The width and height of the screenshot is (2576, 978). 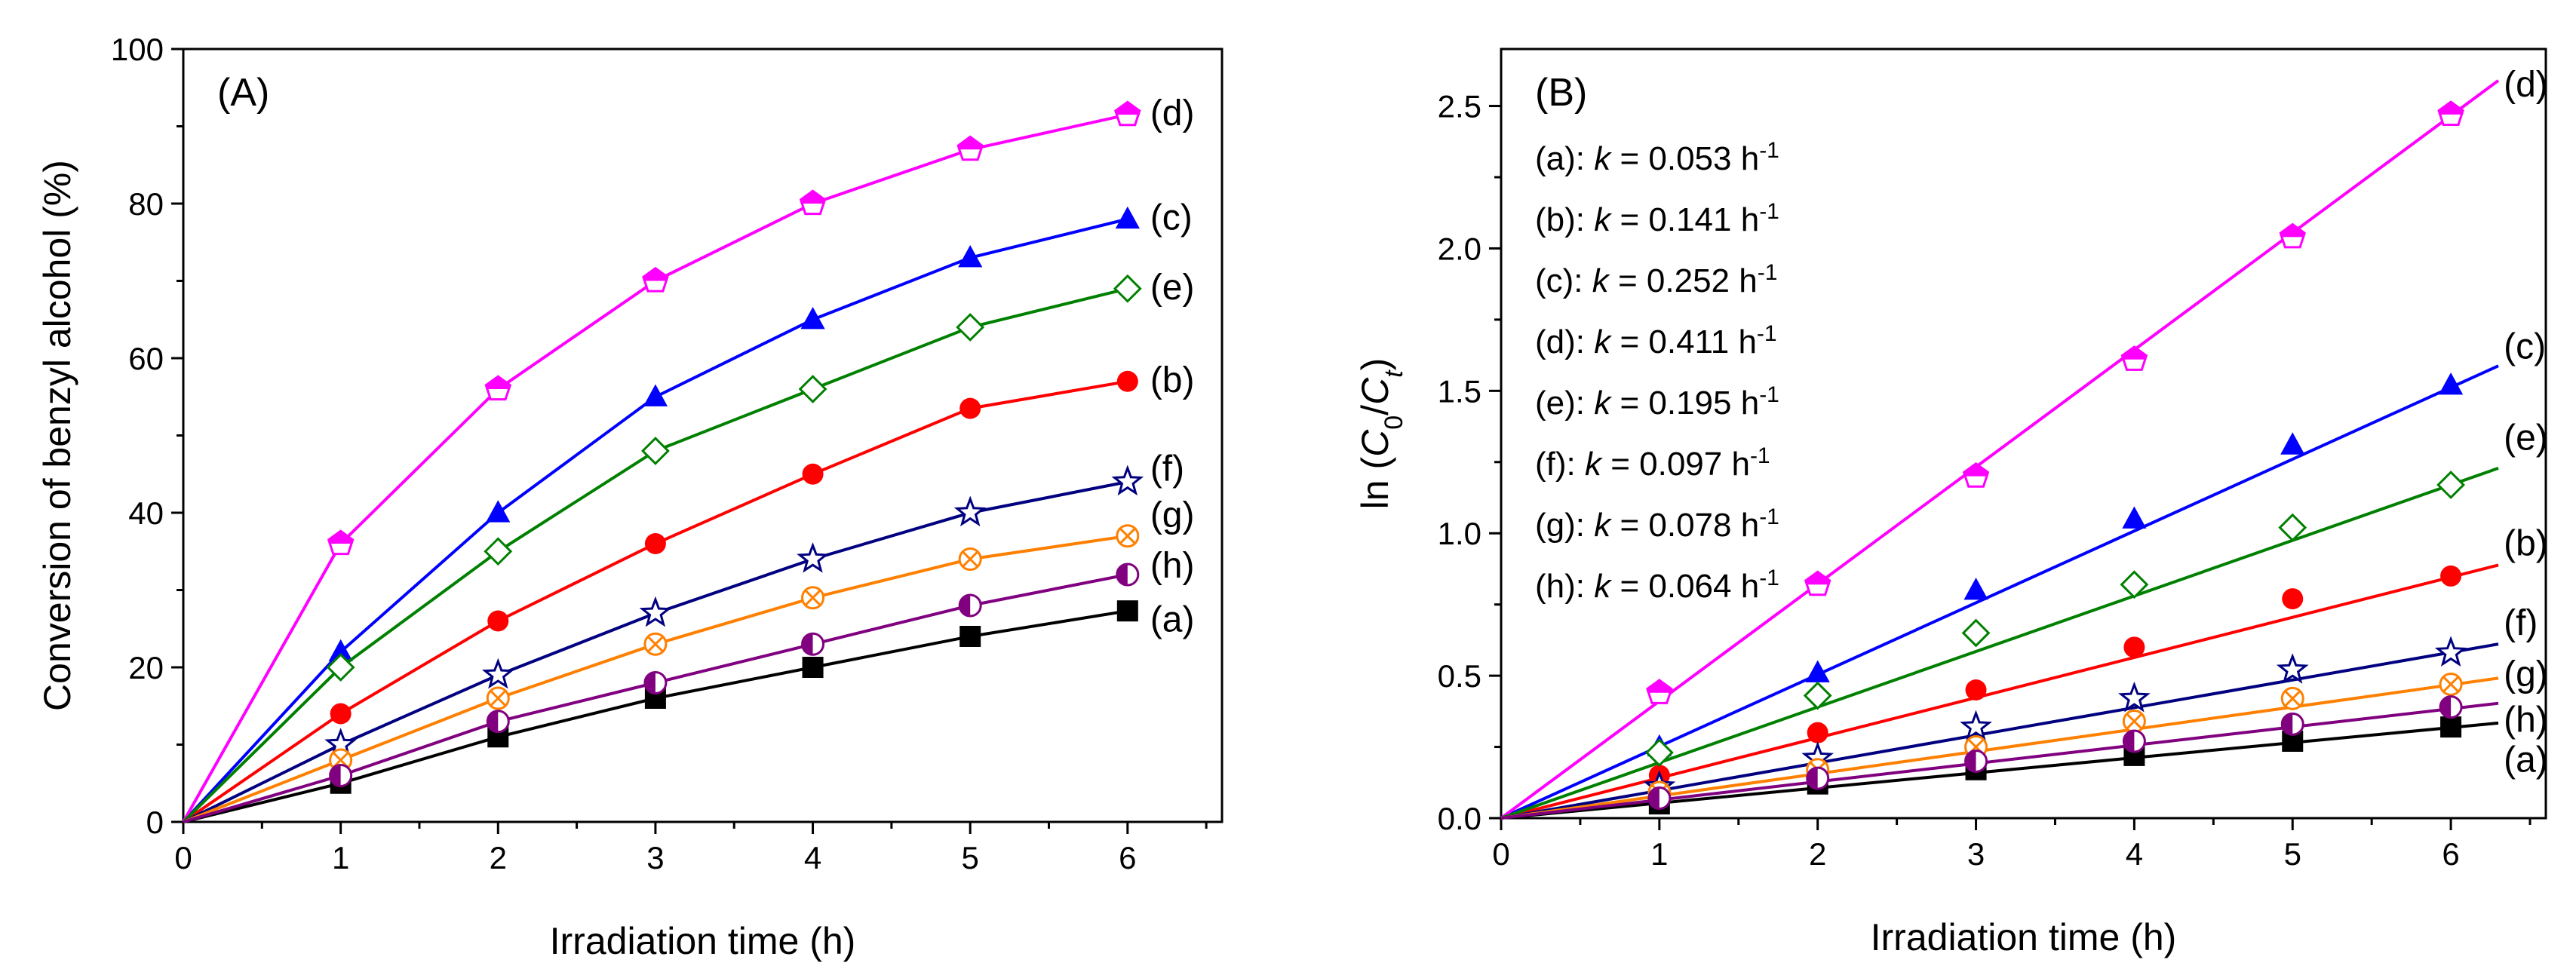 What do you see at coordinates (1459, 107) in the screenshot?
I see `y-tick-label: 2.5` at bounding box center [1459, 107].